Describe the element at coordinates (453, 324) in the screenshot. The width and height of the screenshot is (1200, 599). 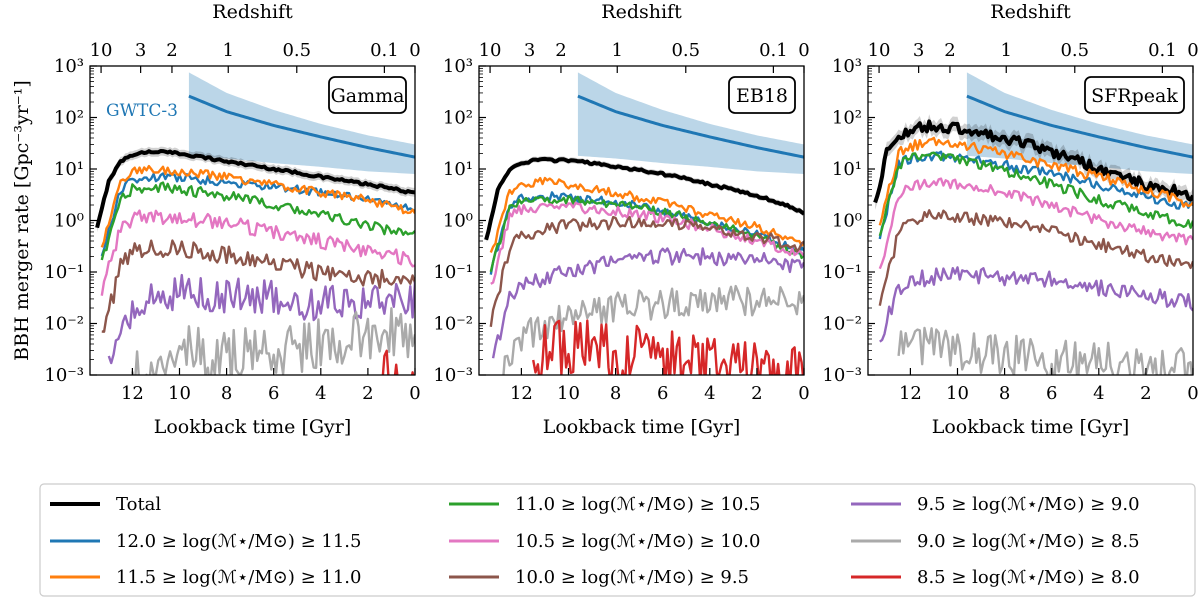
I see `y-tick-label: 10⁻²` at that location.